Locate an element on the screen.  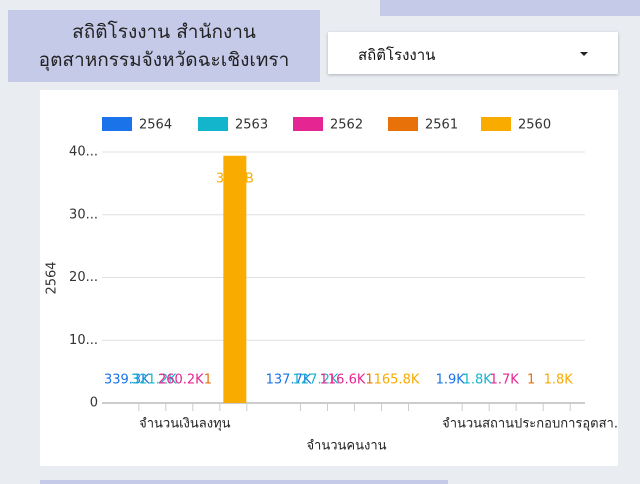
bar is located at coordinates (235, 279).